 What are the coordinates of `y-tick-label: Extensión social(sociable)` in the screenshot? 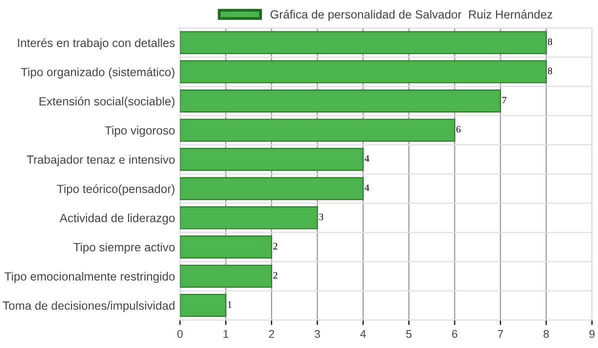 It's located at (107, 102).